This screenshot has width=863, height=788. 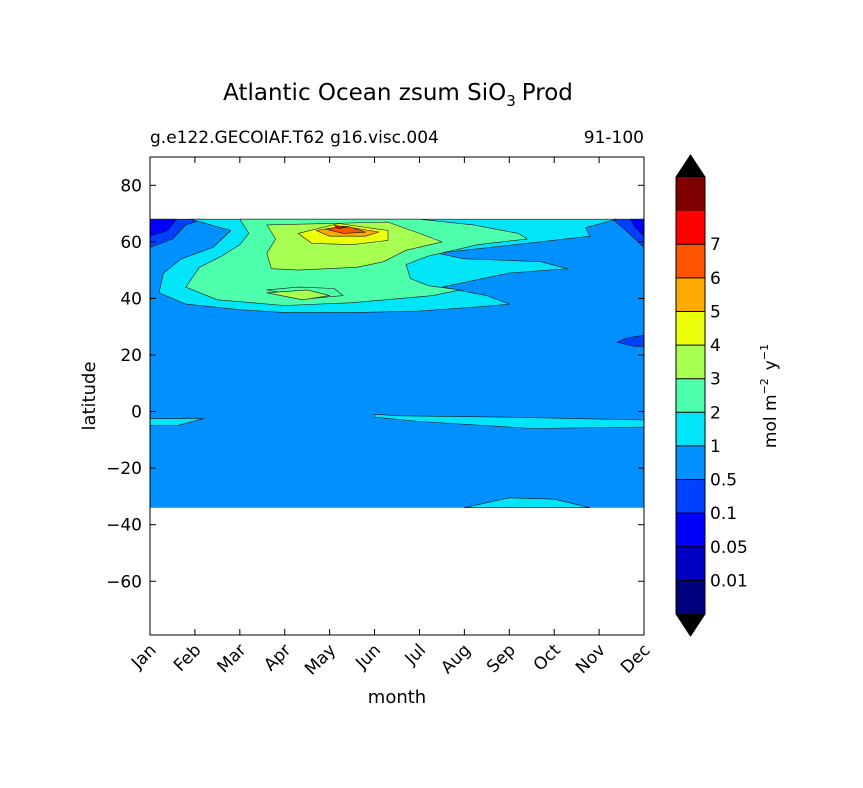 I want to click on colorbar-tick-label: 0.1, so click(x=723, y=514).